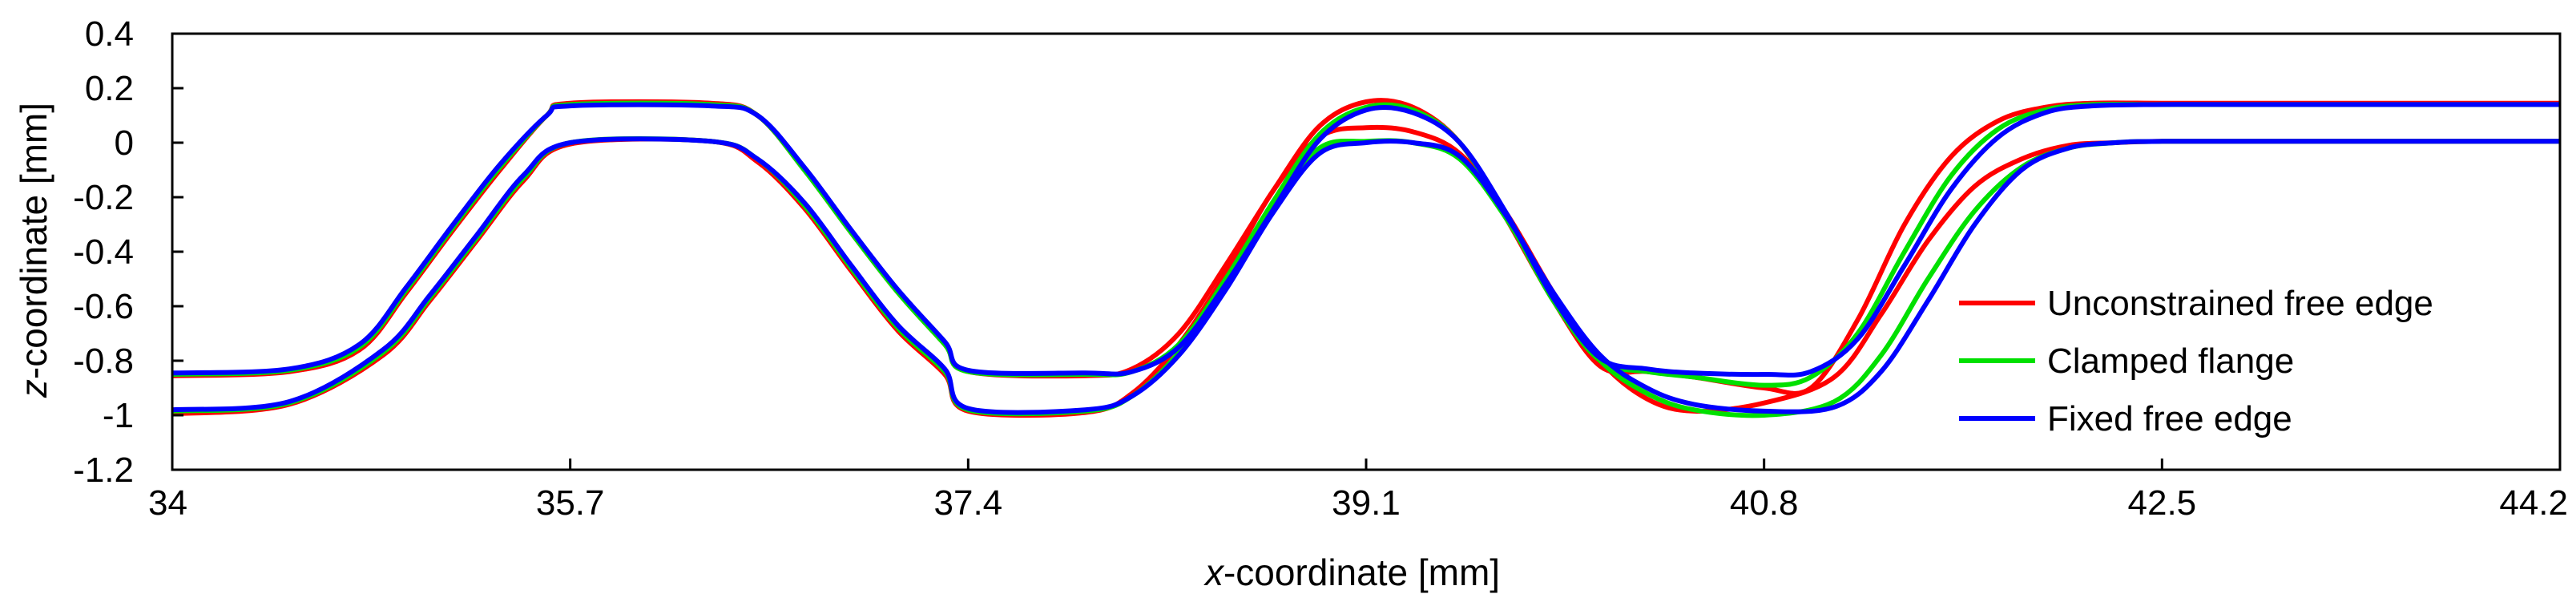 This screenshot has height=598, width=2576. What do you see at coordinates (103, 306) in the screenshot?
I see `y-tick-label: -0.6` at bounding box center [103, 306].